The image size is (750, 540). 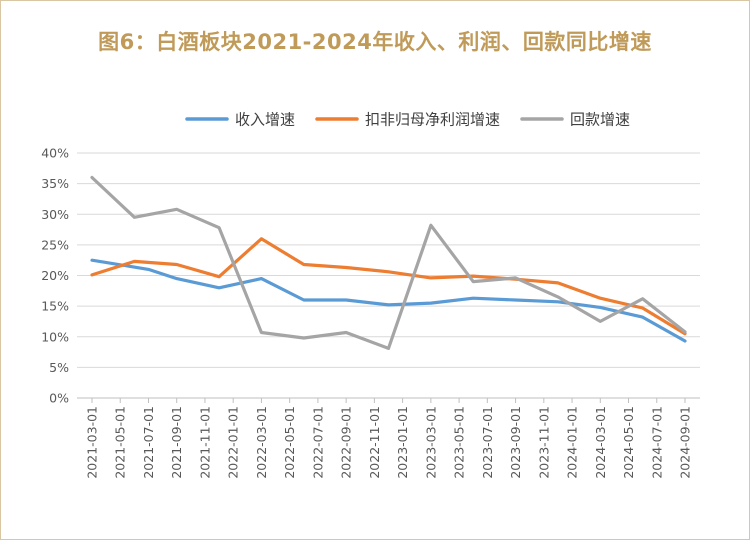 What do you see at coordinates (600, 120) in the screenshot?
I see `legend-label: 回款增速` at bounding box center [600, 120].